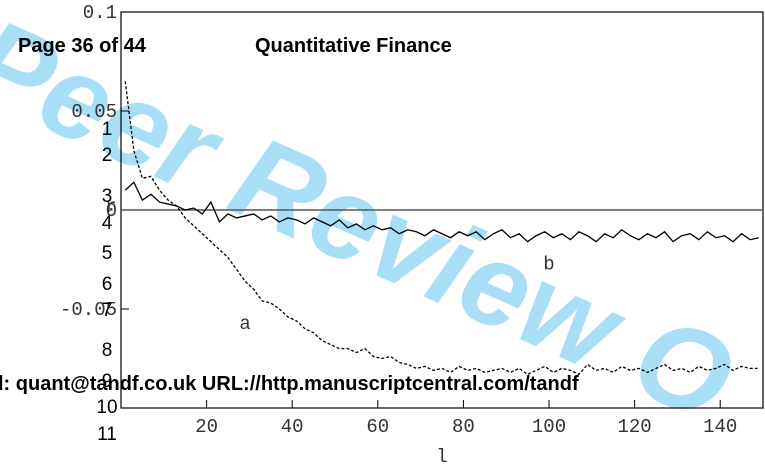 The height and width of the screenshot is (467, 765). What do you see at coordinates (82, 46) in the screenshot?
I see `page-number: Page 36 of 44` at bounding box center [82, 46].